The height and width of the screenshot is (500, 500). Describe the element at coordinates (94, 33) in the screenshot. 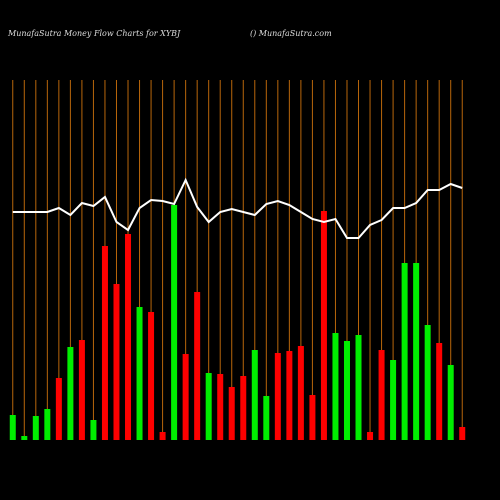

I see `chart-title: MunafaSutra Money Flow Charts for XYBJ` at that location.